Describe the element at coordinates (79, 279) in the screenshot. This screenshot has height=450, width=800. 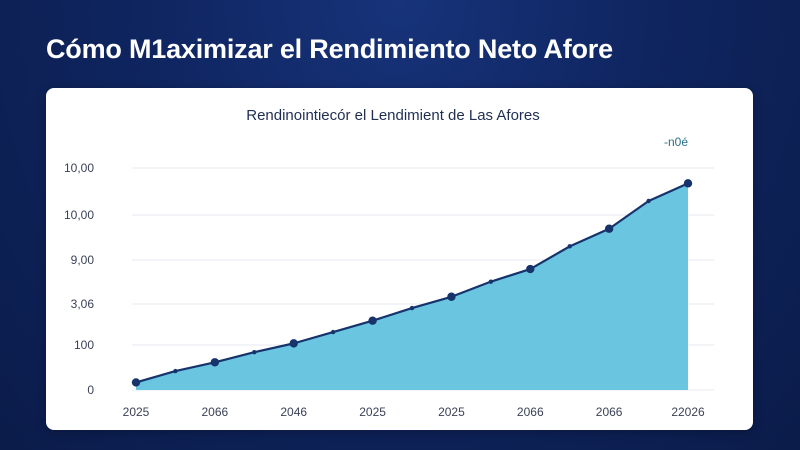
I see `y-axis-ticks: 0 100 3,06 9,00 10,00 10,00` at that location.